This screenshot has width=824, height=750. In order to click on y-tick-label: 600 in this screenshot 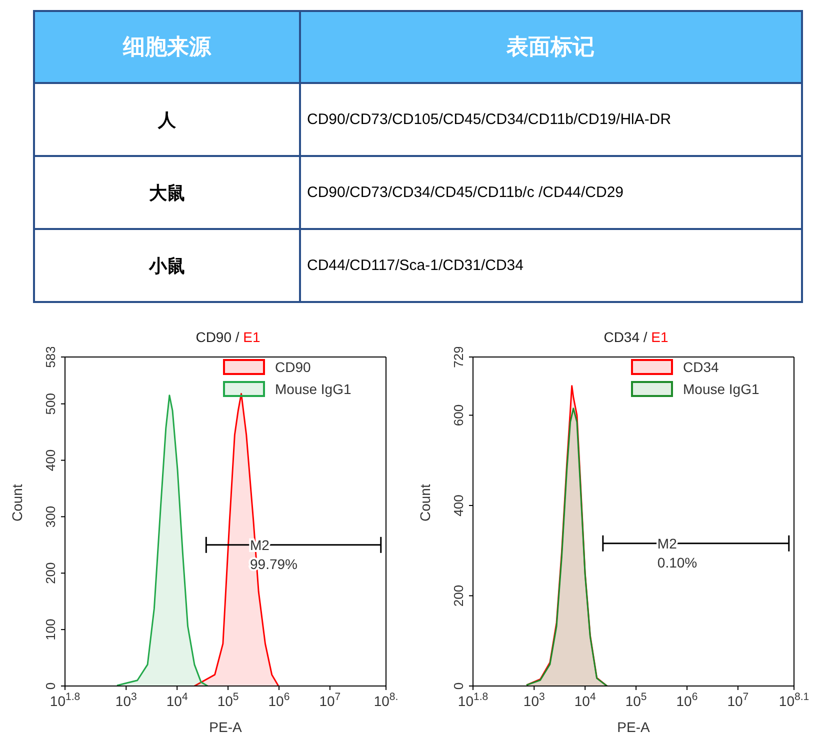, I will do `click(458, 415)`.